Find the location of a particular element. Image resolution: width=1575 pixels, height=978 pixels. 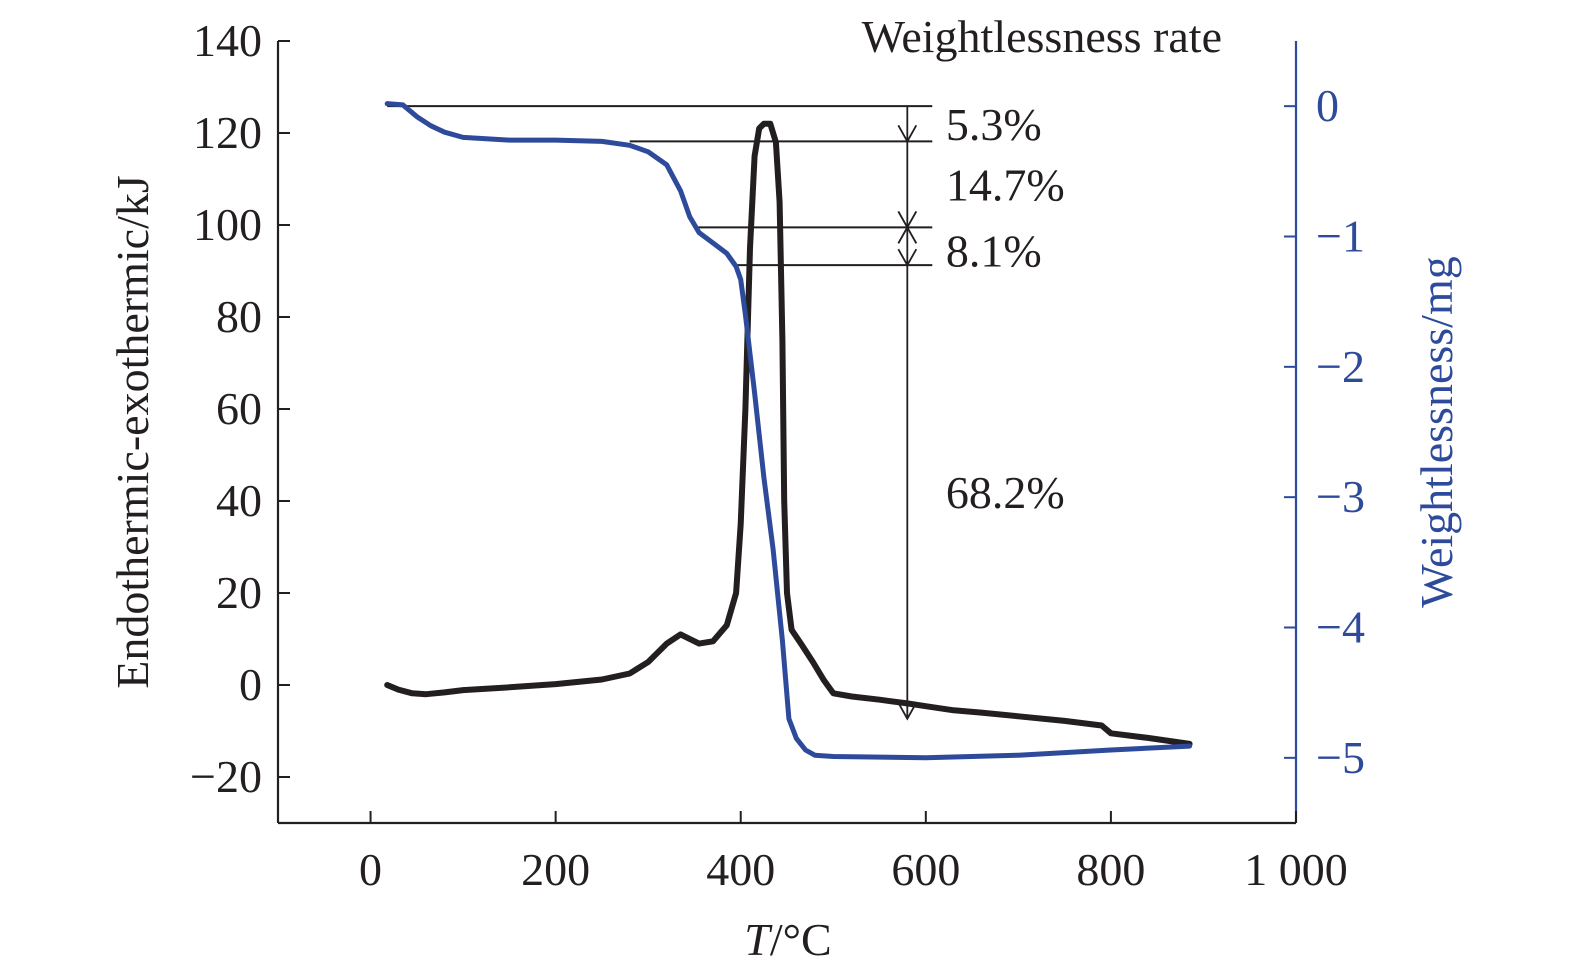

percentage-label: 68.2% is located at coordinates (1005, 492).